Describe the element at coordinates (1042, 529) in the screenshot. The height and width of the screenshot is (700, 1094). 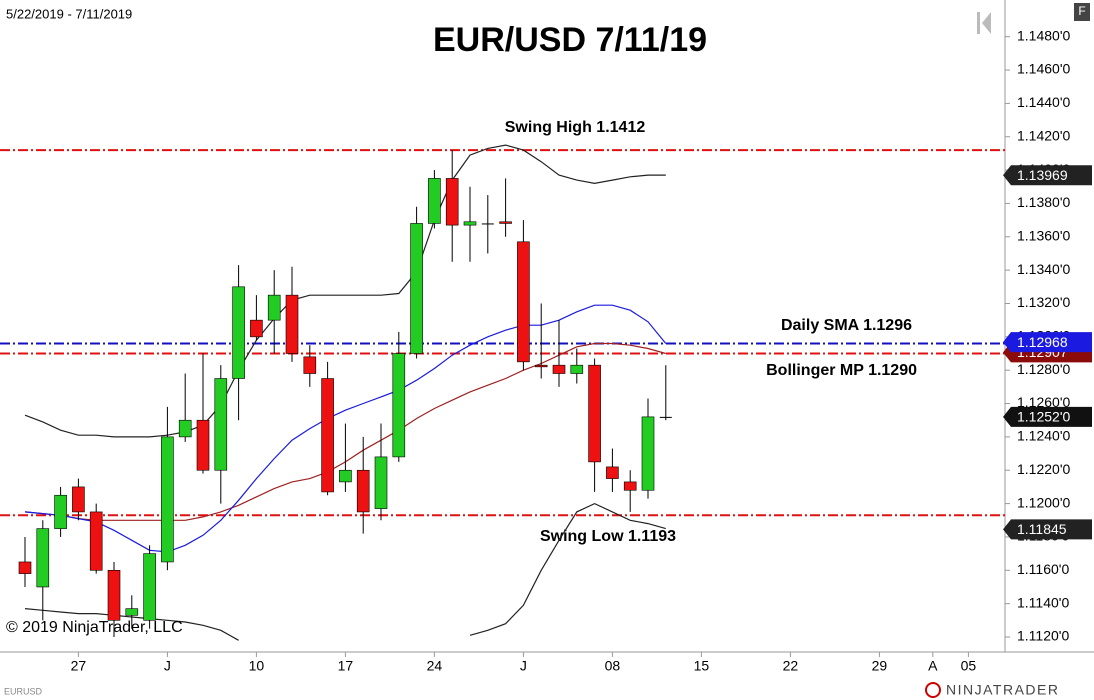
I see `price-marker-label: 1.11845` at that location.